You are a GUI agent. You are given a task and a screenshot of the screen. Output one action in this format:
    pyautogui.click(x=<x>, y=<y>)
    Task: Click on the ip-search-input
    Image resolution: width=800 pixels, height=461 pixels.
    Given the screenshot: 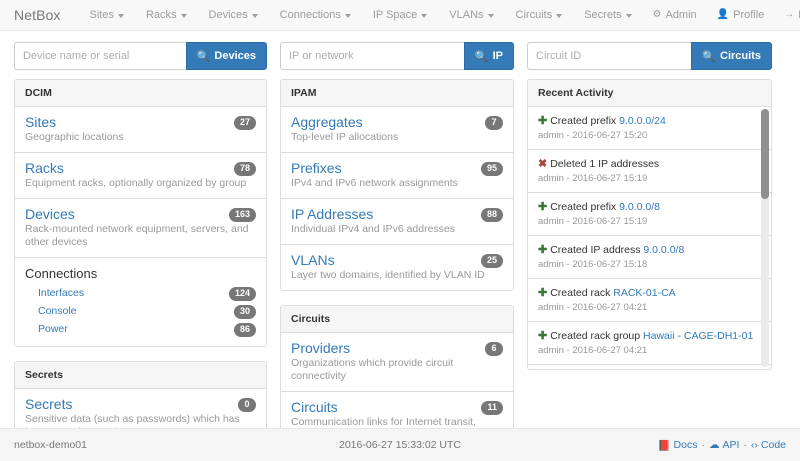 What is the action you would take?
    pyautogui.click(x=372, y=56)
    